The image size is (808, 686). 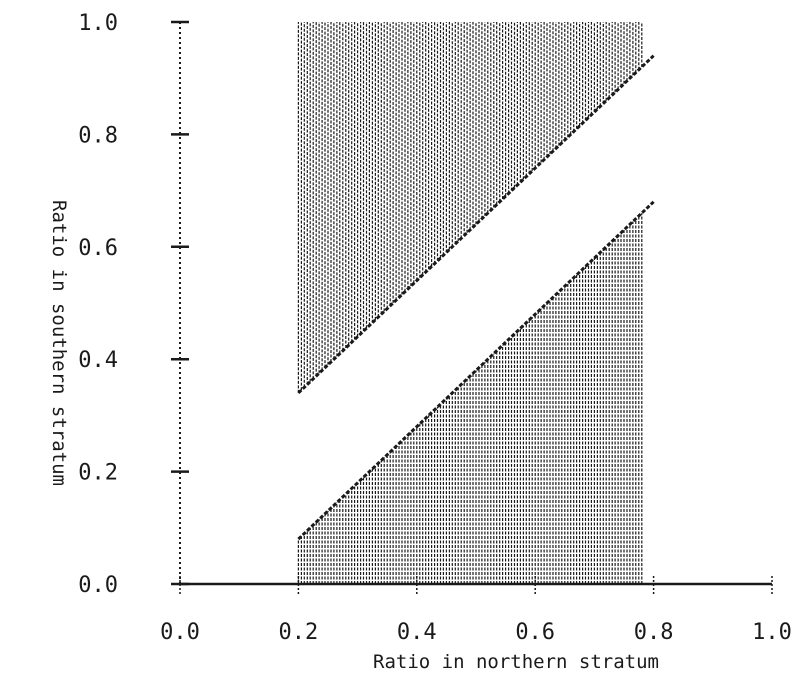 What do you see at coordinates (98, 248) in the screenshot?
I see `y-tick-label: 0.6` at bounding box center [98, 248].